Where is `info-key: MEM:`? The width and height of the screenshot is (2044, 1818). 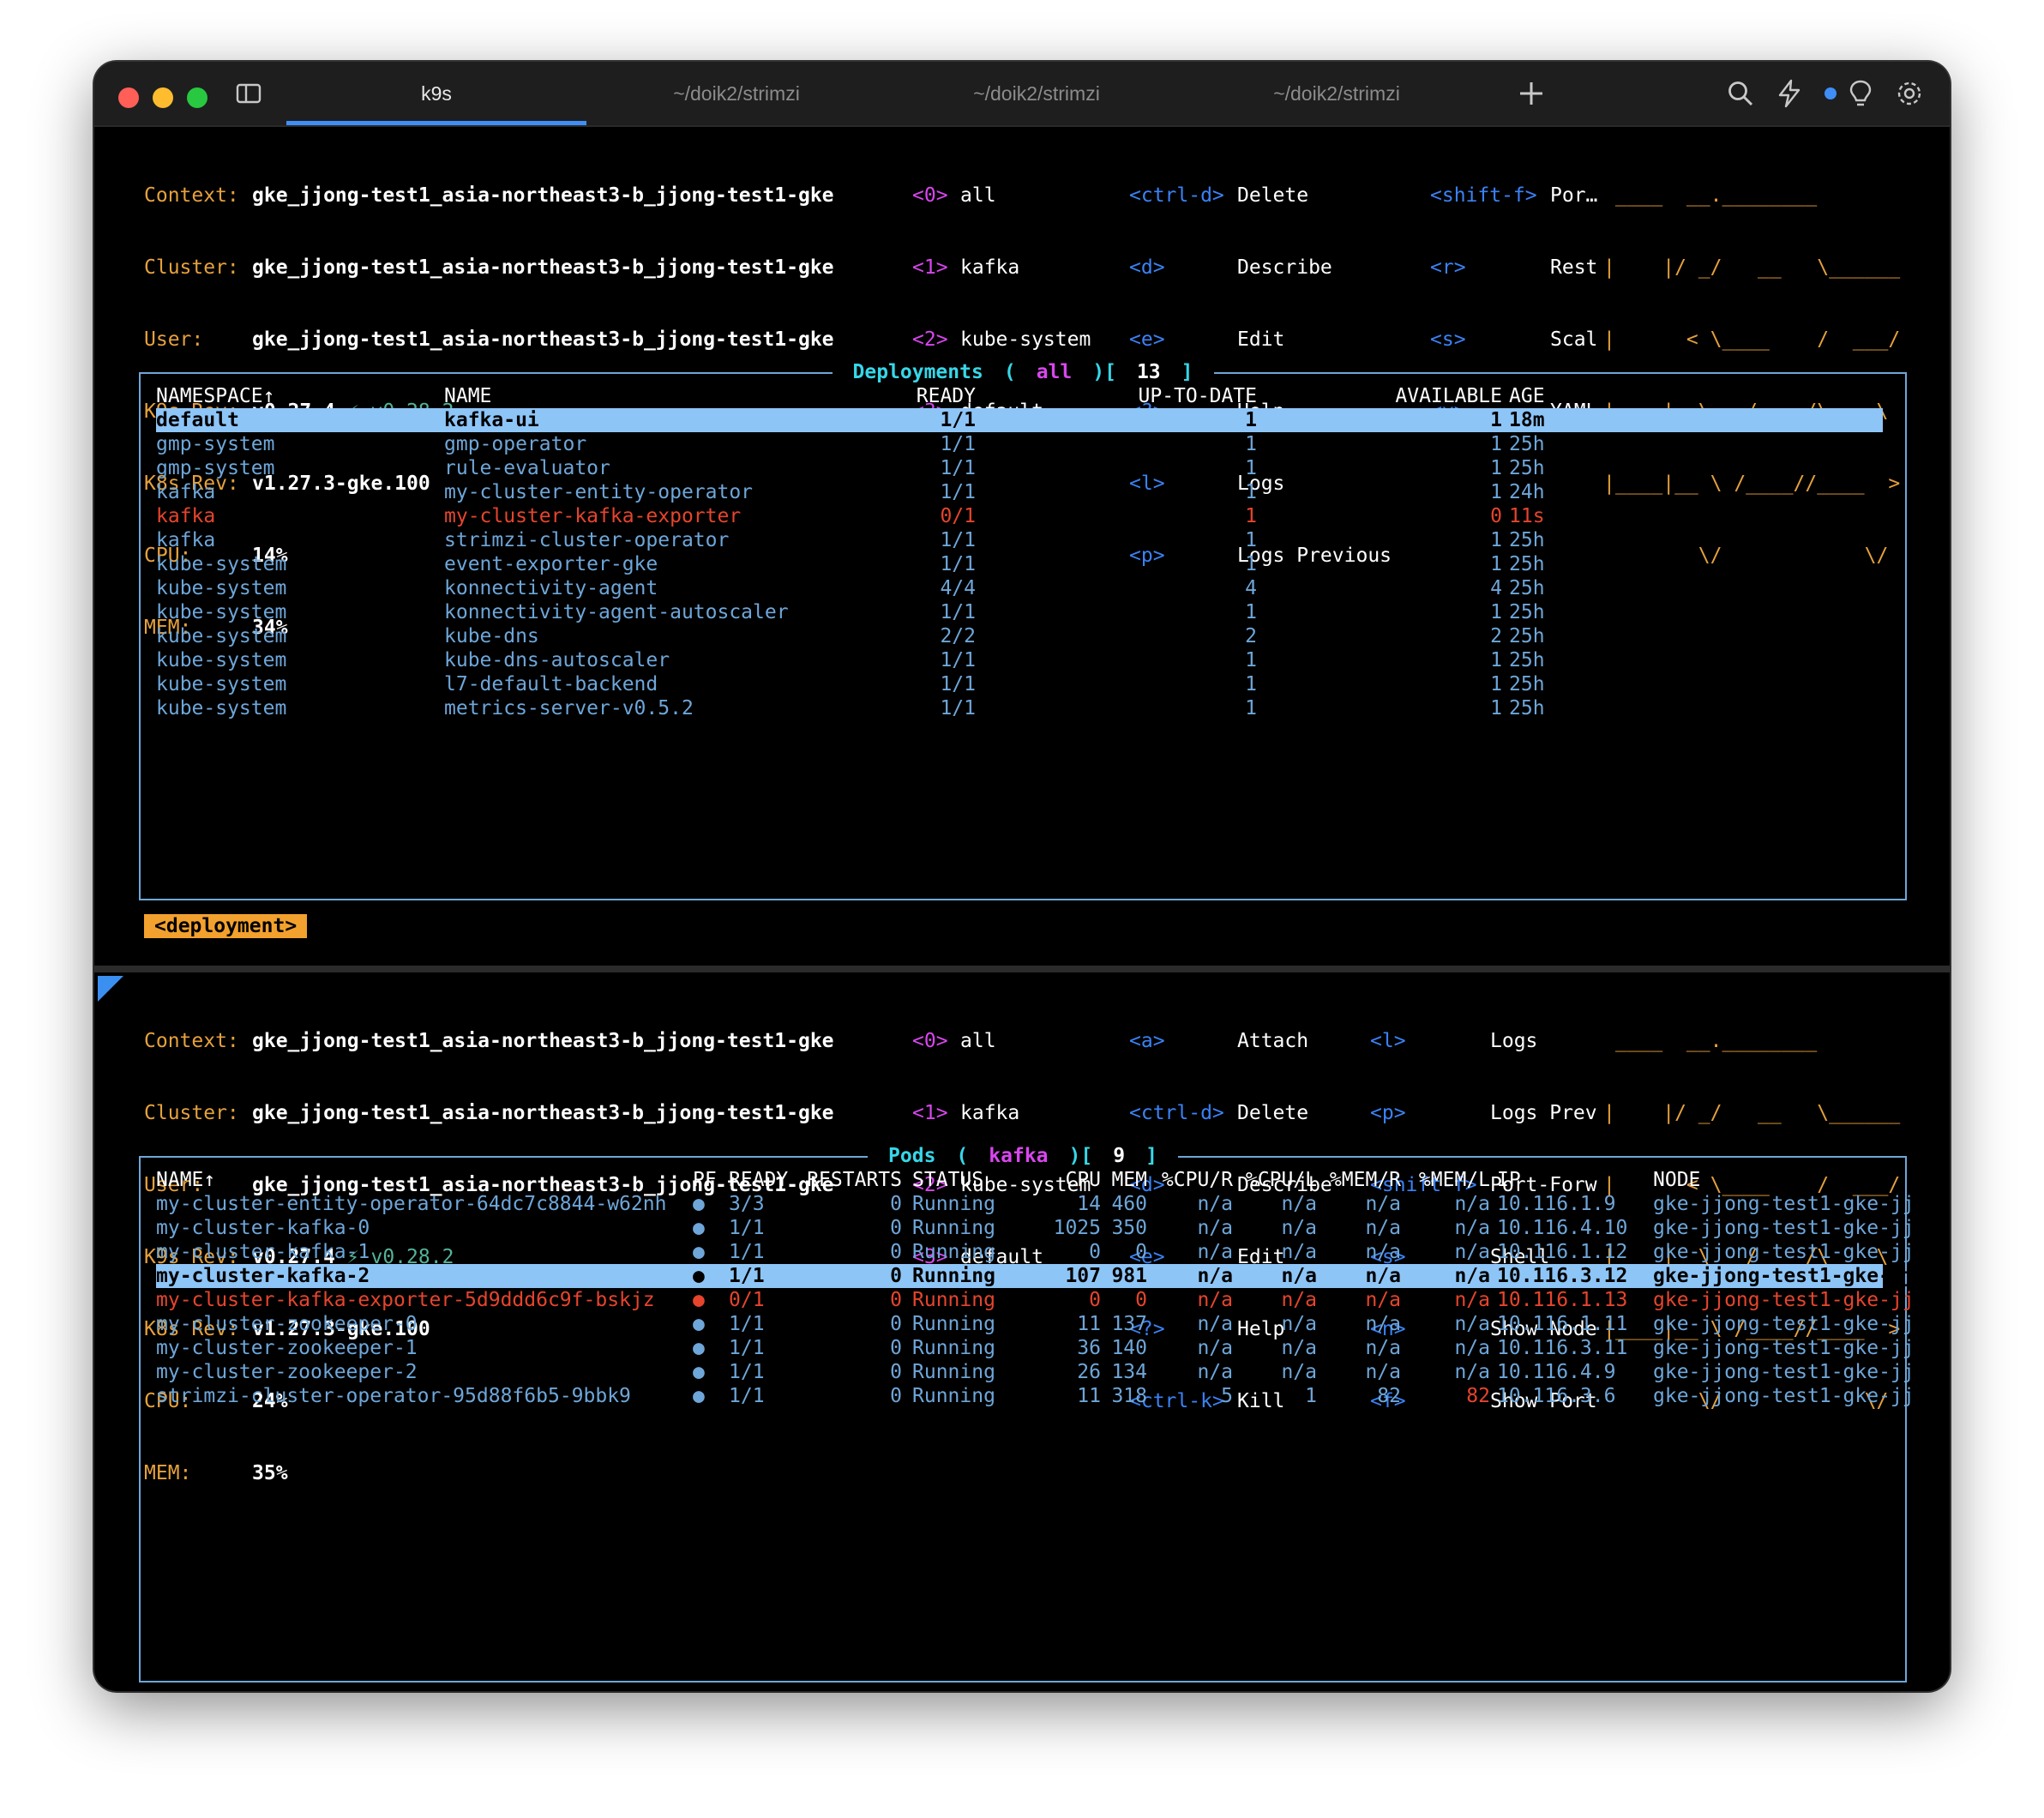 info-key: MEM: is located at coordinates (168, 1473).